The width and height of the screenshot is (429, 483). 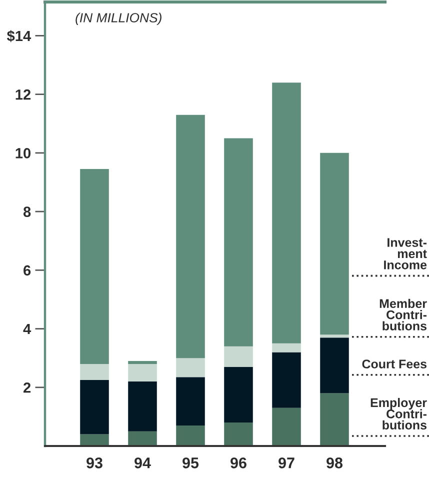 What do you see at coordinates (286, 463) in the screenshot?
I see `x-tick-label: 97` at bounding box center [286, 463].